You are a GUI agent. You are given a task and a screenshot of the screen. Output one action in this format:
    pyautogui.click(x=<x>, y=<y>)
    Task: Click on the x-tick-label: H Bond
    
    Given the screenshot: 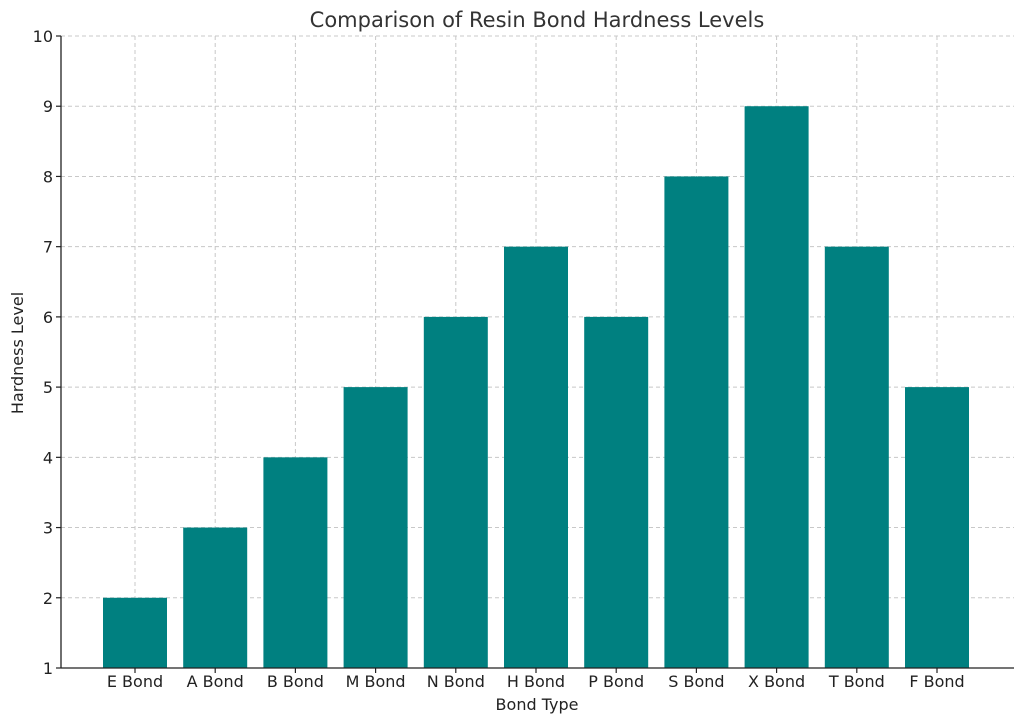 What is the action you would take?
    pyautogui.click(x=536, y=681)
    